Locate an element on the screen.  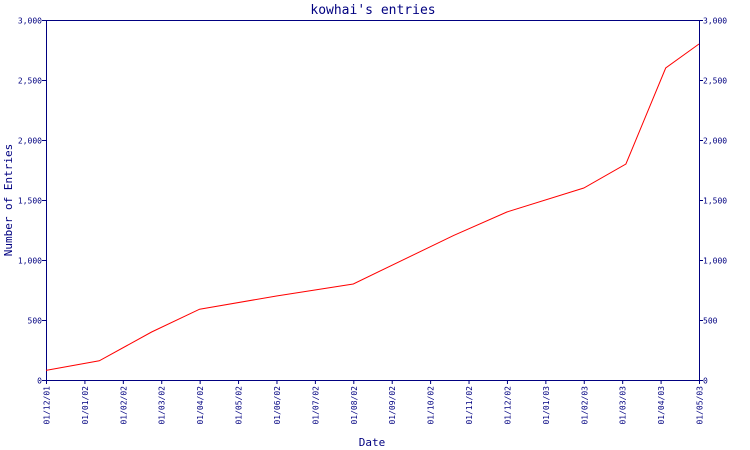
y-tick-label-right: 0 is located at coordinates (705, 381).